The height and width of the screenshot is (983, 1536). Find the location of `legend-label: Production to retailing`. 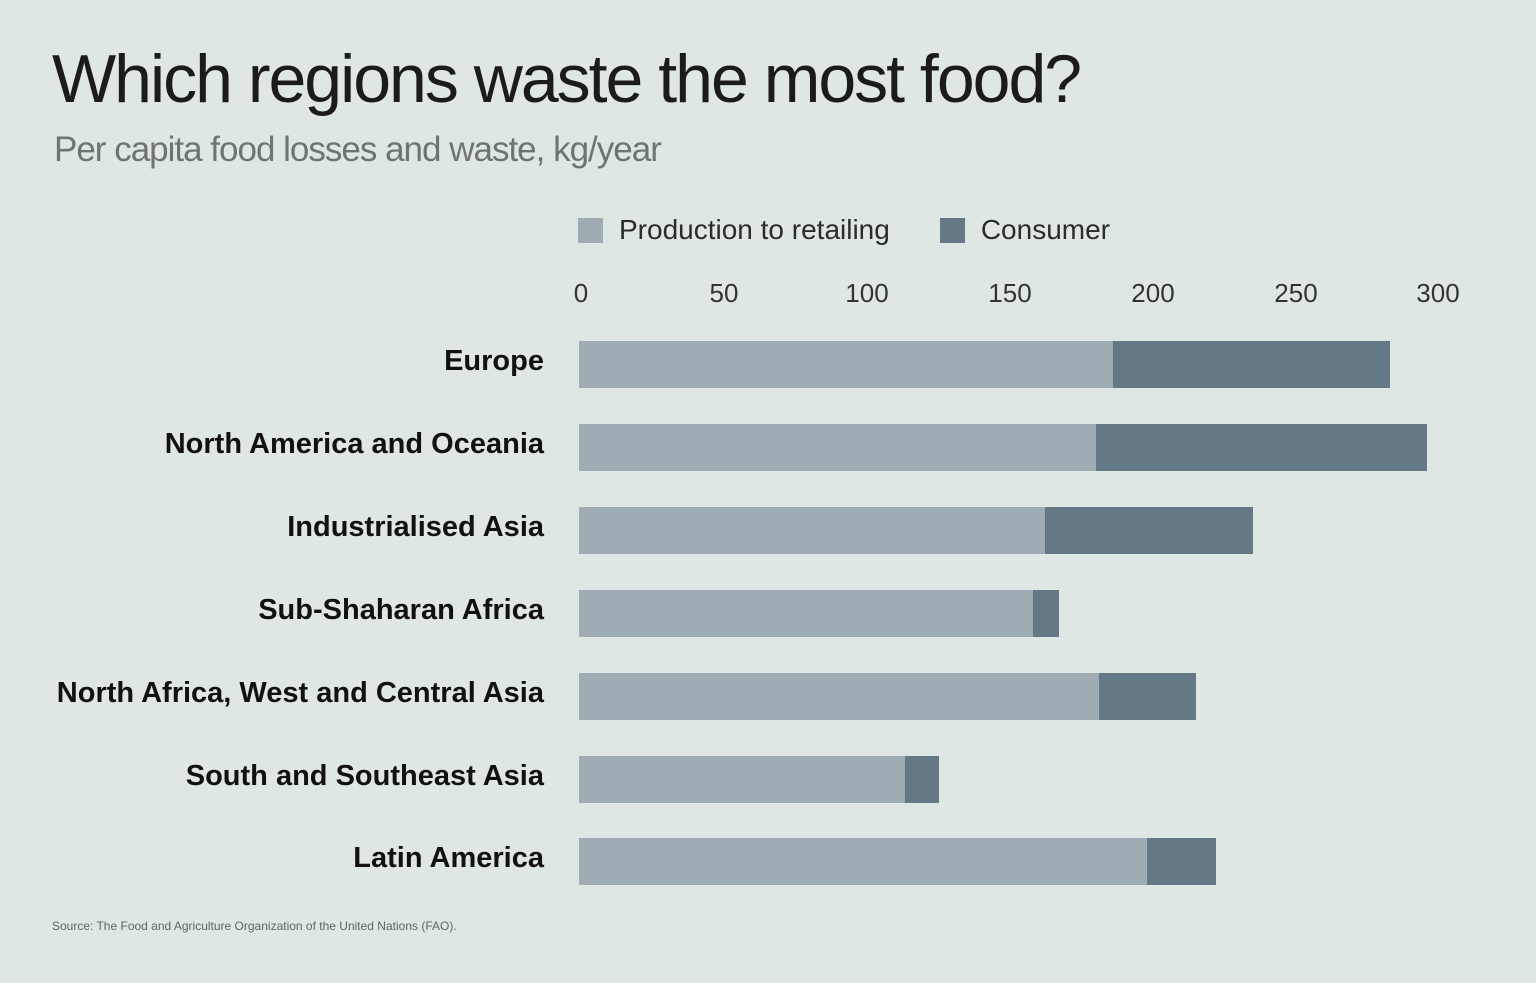

legend-label: Production to retailing is located at coordinates (754, 229).